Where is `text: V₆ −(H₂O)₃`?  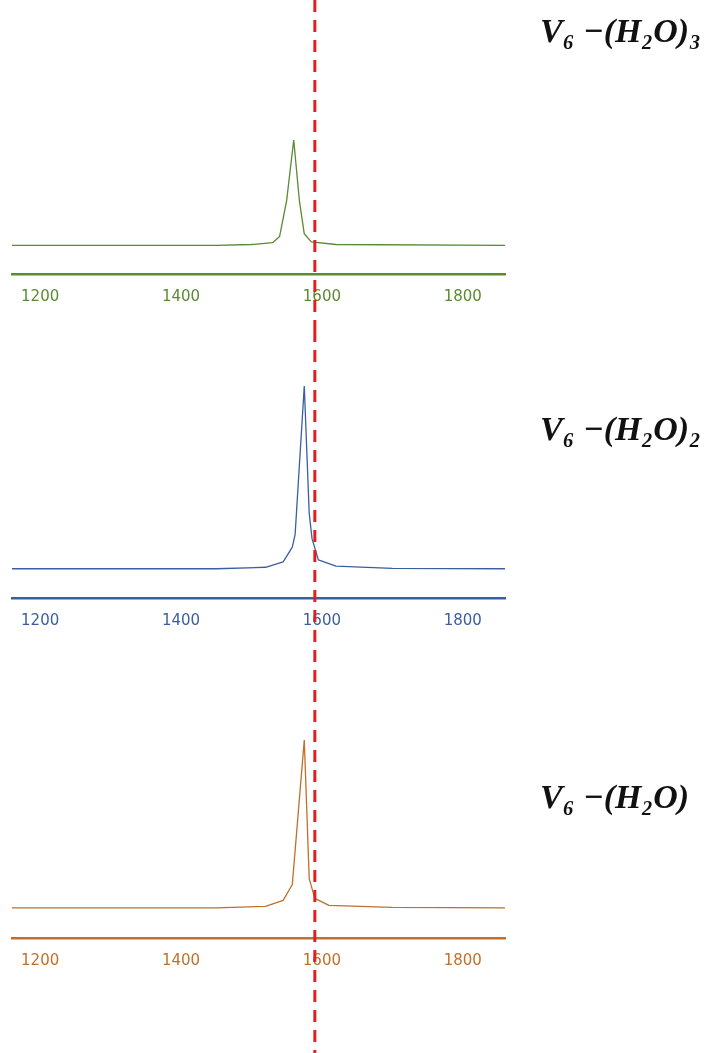
text: V₆ −(H₂O)₃ is located at coordinates (620, 31).